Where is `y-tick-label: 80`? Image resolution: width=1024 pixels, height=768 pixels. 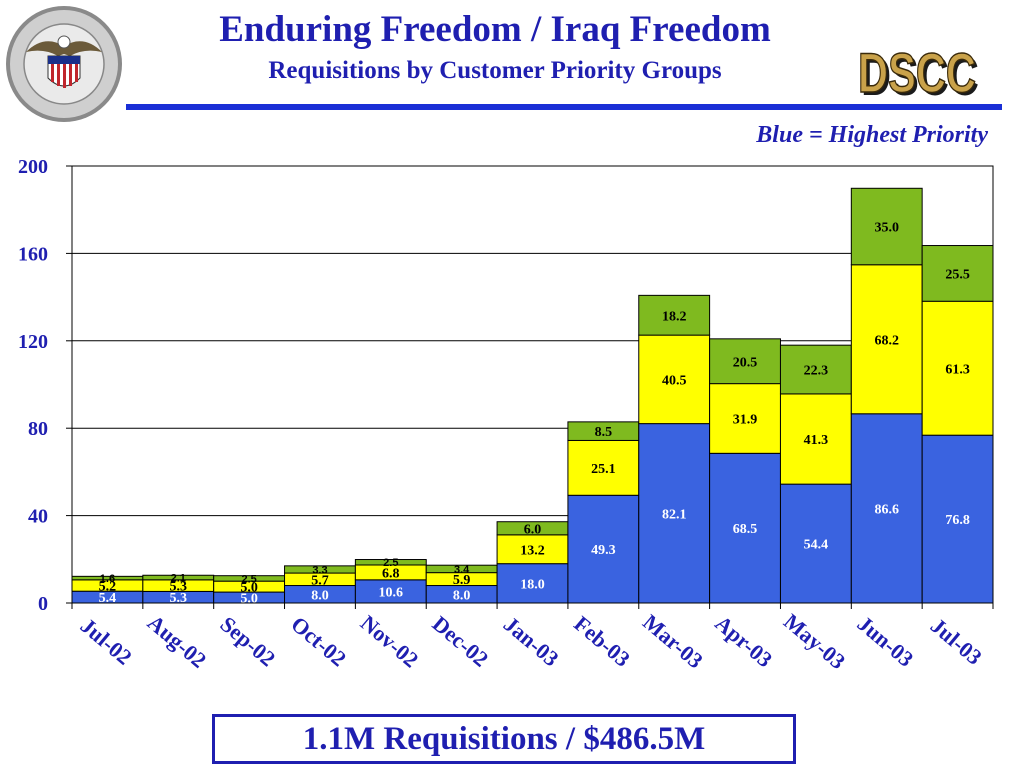 y-tick-label: 80 is located at coordinates (38, 429).